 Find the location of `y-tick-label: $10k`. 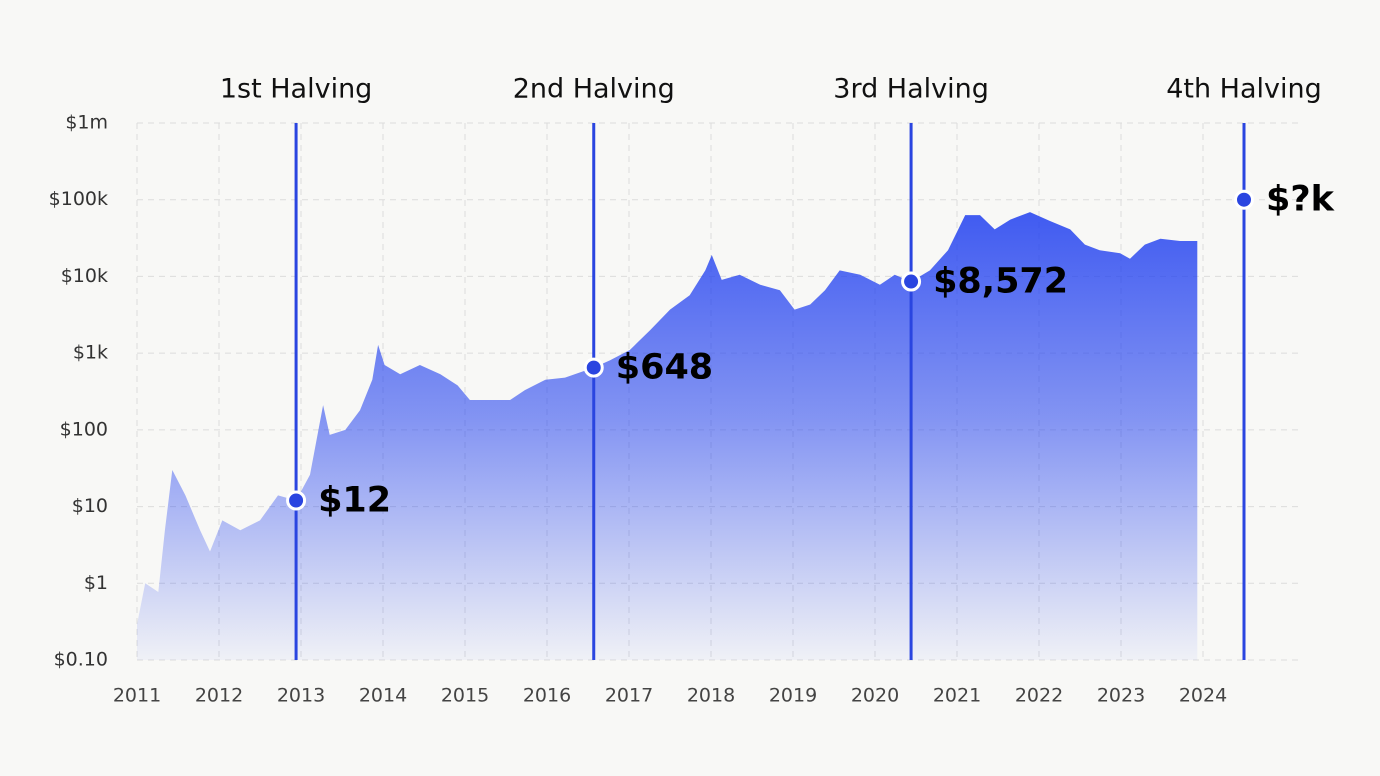

y-tick-label: $10k is located at coordinates (84, 276).